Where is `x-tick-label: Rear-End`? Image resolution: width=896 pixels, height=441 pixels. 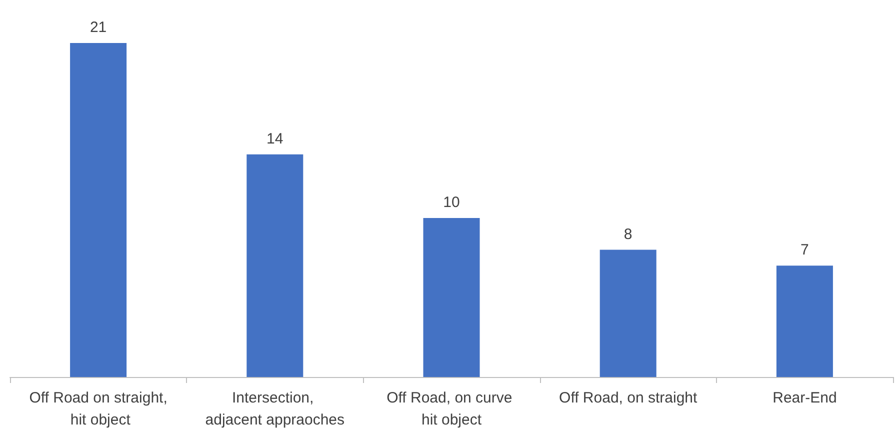
x-tick-label: Rear-End is located at coordinates (804, 398).